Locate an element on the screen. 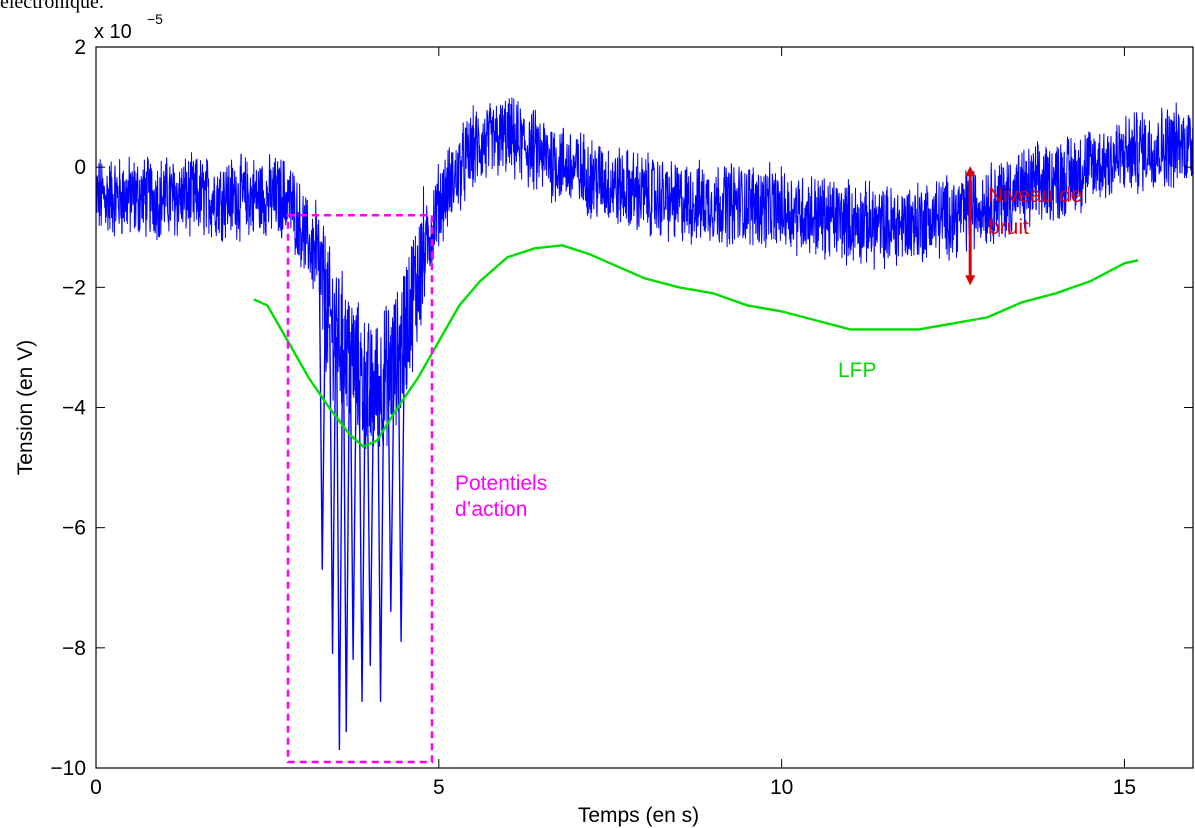  noise-arrow-head-down is located at coordinates (970, 280).